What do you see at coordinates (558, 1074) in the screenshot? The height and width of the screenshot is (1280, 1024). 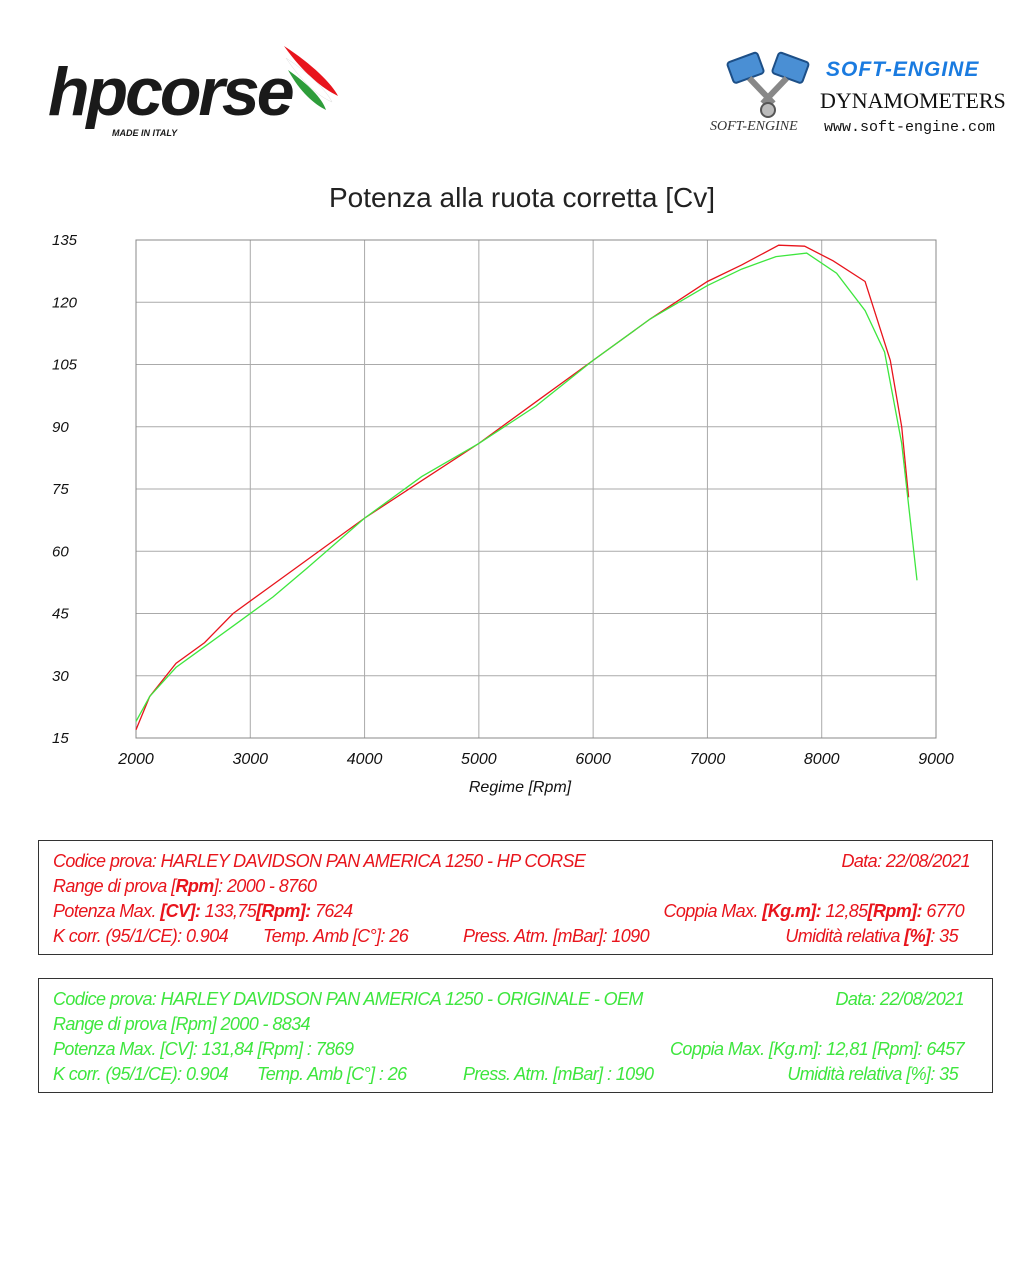 I see `atm-pressure: Press. Atm. [mBar] : 1090` at bounding box center [558, 1074].